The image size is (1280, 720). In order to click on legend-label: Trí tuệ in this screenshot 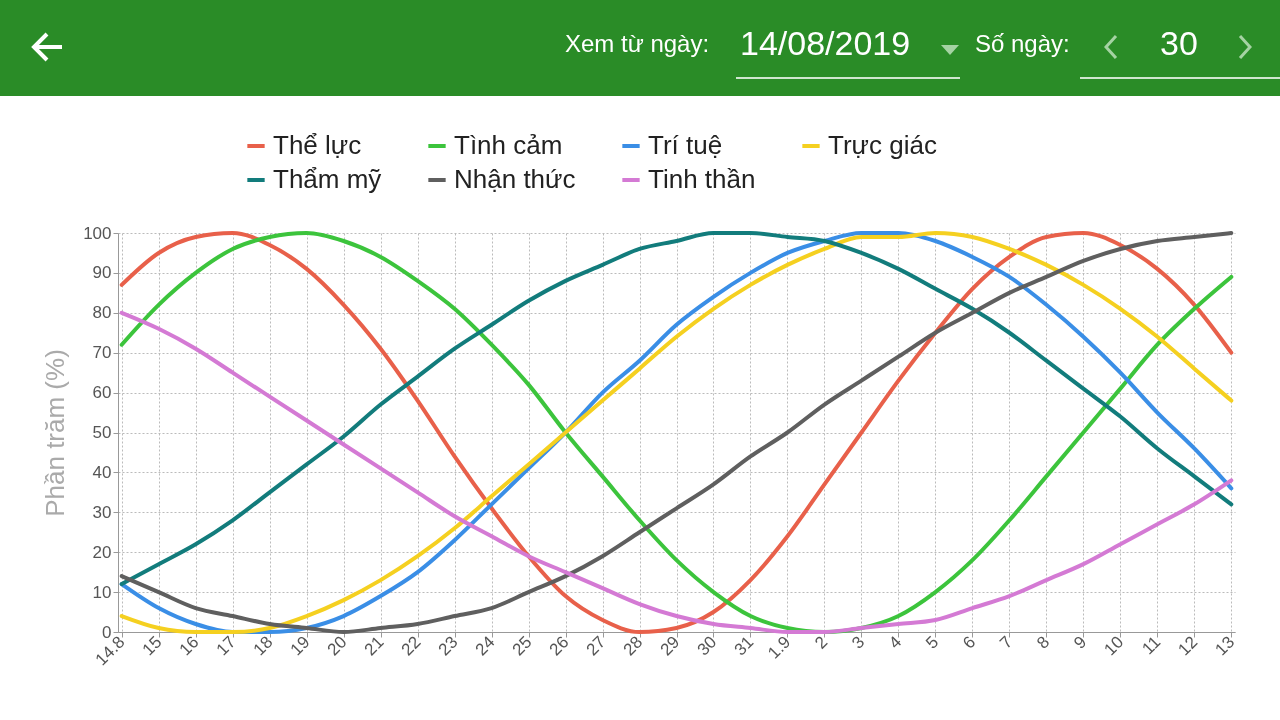, I will do `click(685, 145)`.